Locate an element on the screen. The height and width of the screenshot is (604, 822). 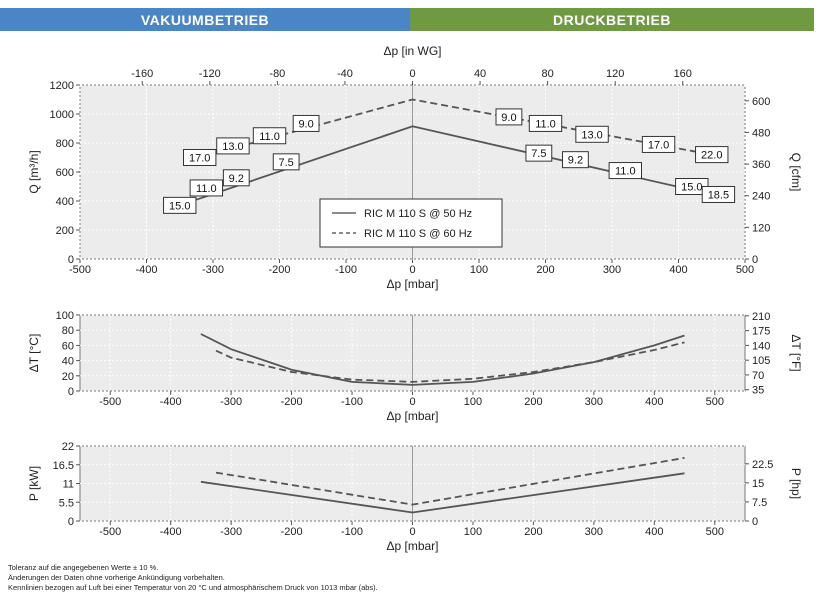
x-tick-label: 200 is located at coordinates (533, 532).